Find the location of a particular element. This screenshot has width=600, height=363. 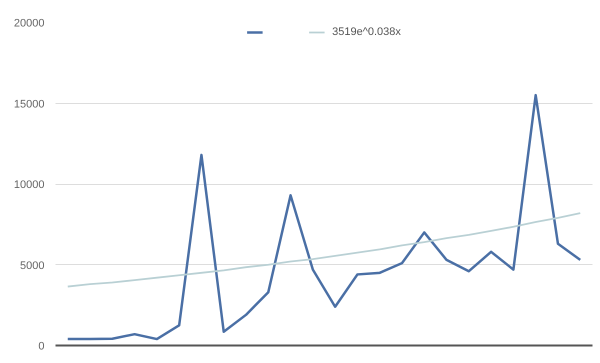

y-tick-label: 5000 is located at coordinates (32, 266).